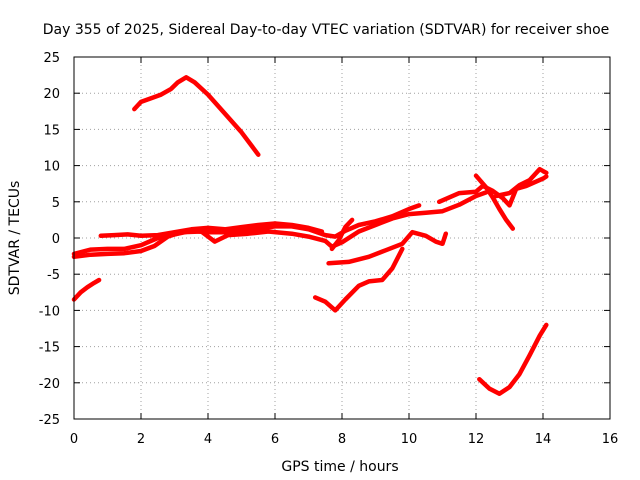 The width and height of the screenshot is (640, 480). Describe the element at coordinates (51, 130) in the screenshot. I see `y-tick-label: 15` at that location.